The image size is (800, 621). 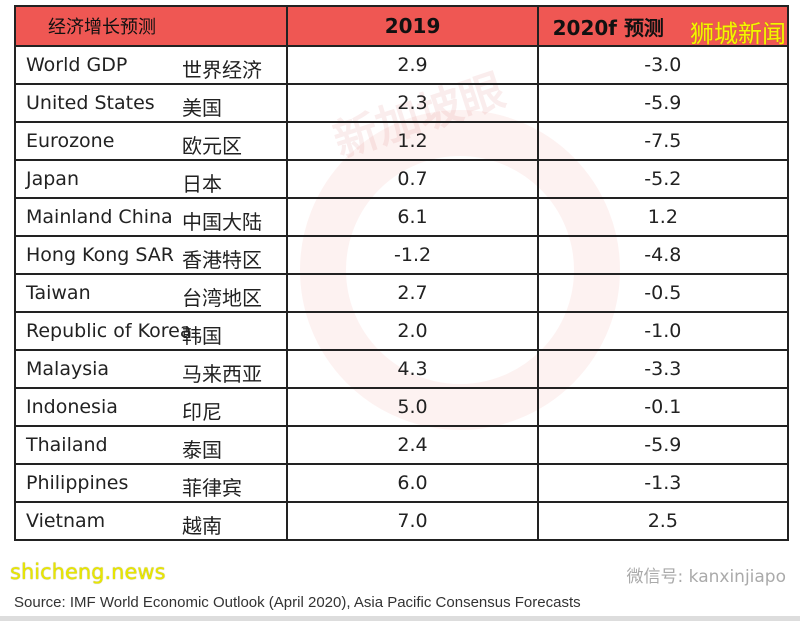 I want to click on value-2019: -1.2, so click(x=412, y=255).